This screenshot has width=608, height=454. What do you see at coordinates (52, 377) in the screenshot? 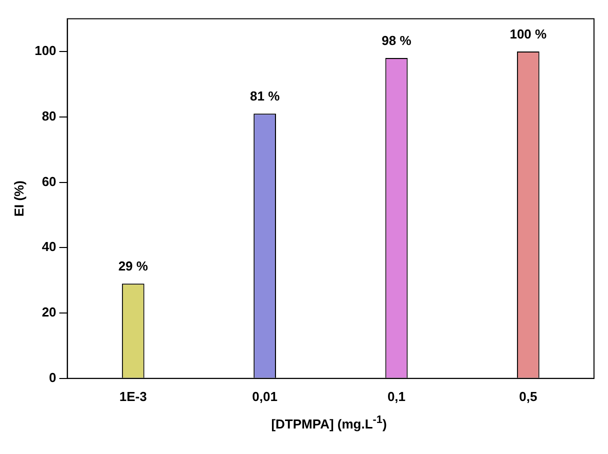
I see `y-tick-label: 0` at bounding box center [52, 377].